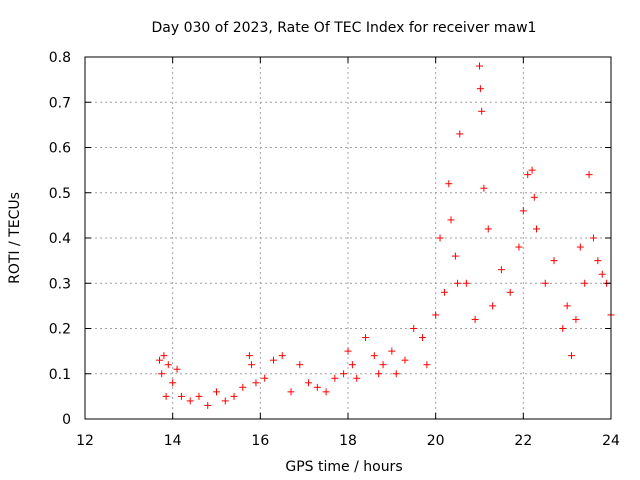  I want to click on x-tick-label: 24, so click(611, 441).